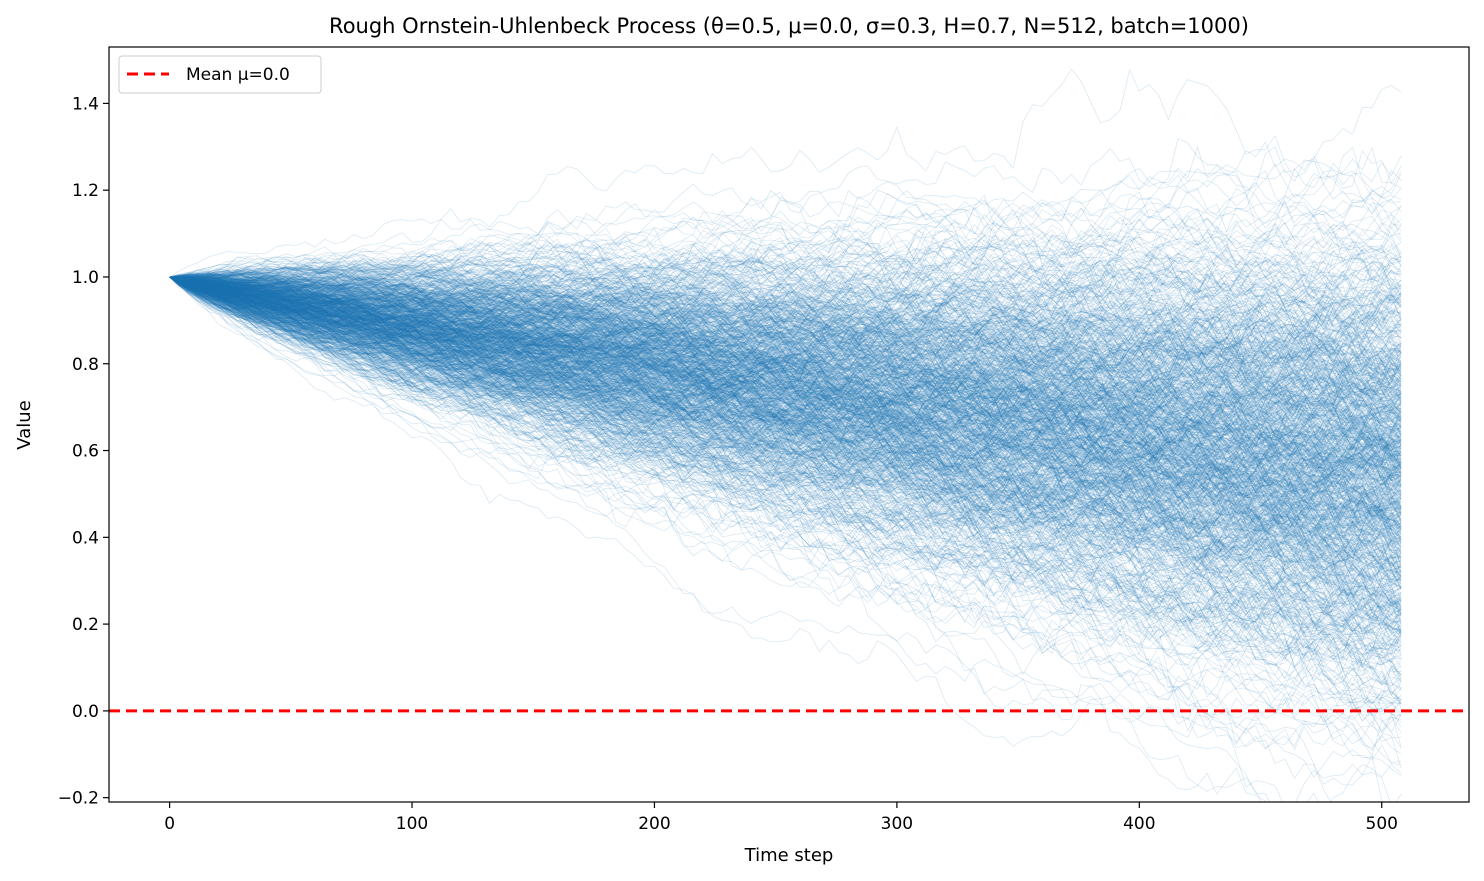 The width and height of the screenshot is (1484, 881). I want to click on legend: Mean μ=0.0, so click(220, 74).